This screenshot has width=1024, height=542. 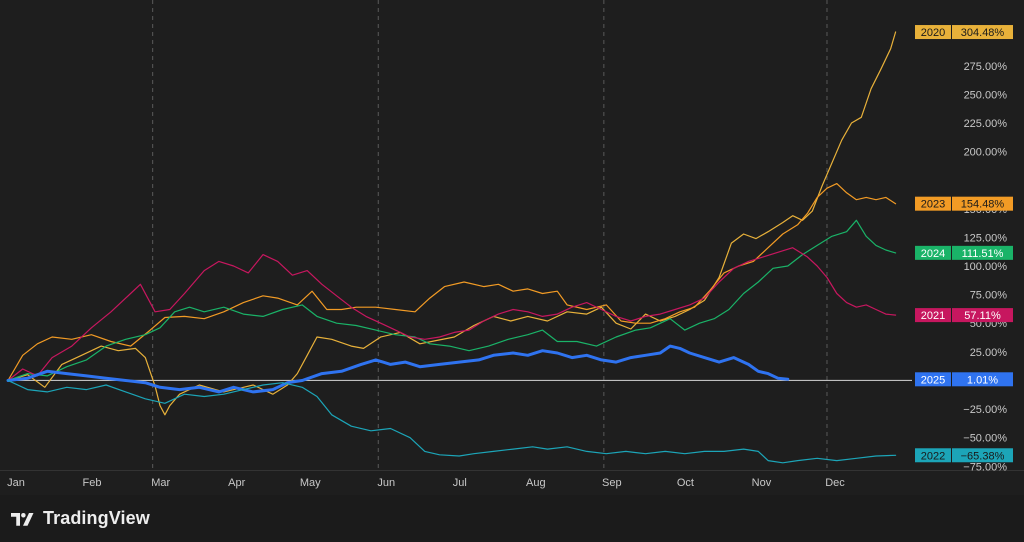 I want to click on series-badge-2023: 2023 154.48%, so click(x=964, y=203).